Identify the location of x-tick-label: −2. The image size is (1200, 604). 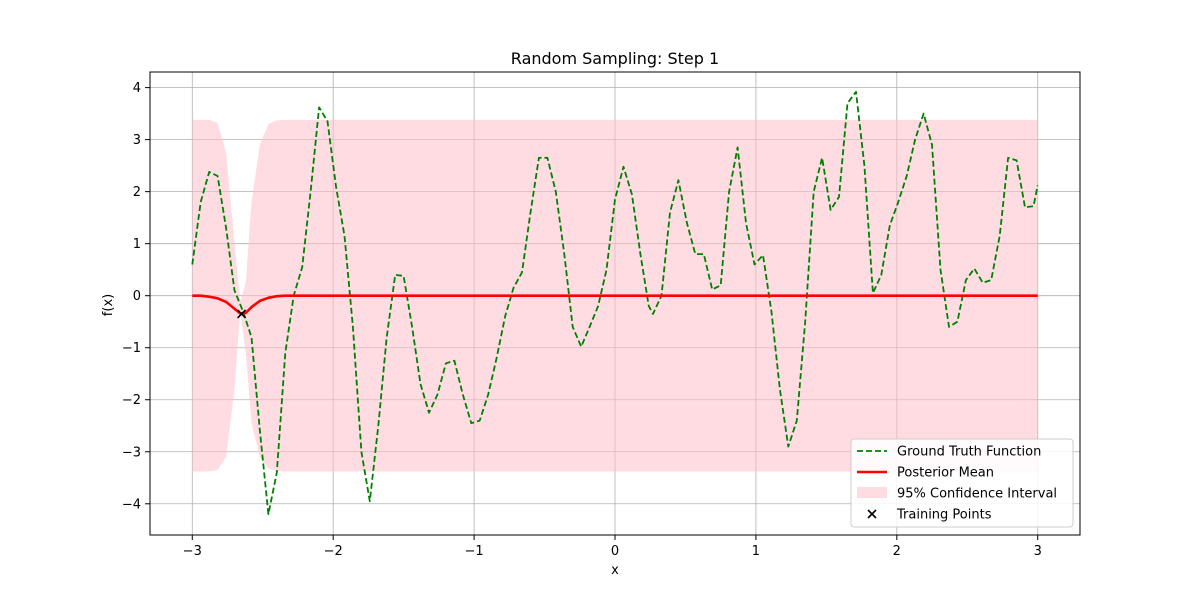
(333, 551).